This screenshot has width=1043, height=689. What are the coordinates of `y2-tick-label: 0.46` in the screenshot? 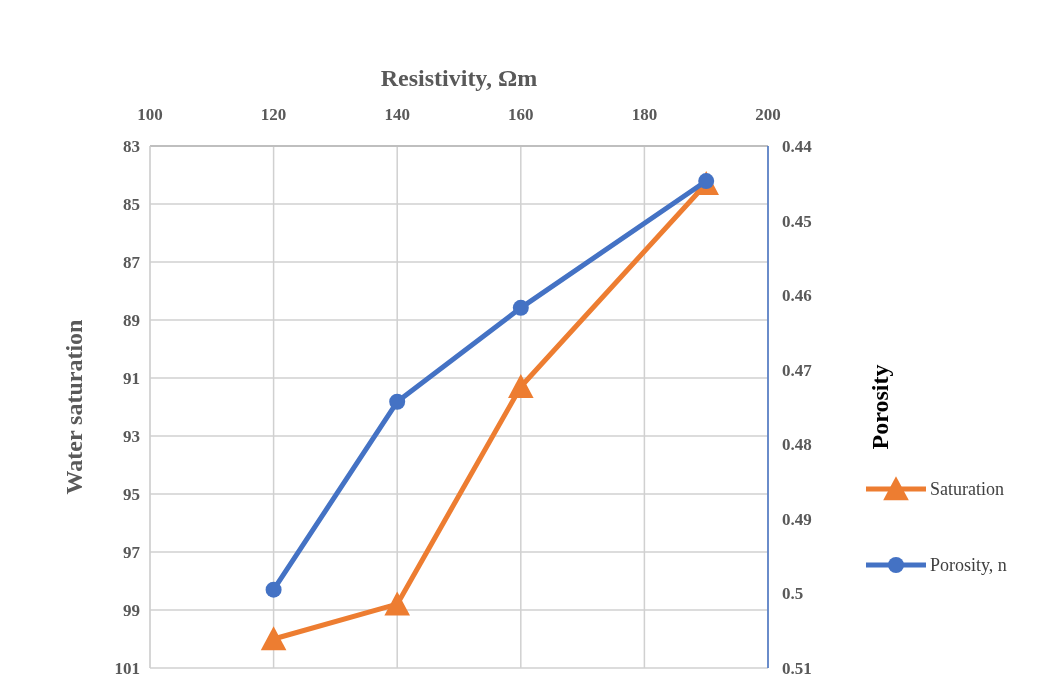 It's located at (797, 296).